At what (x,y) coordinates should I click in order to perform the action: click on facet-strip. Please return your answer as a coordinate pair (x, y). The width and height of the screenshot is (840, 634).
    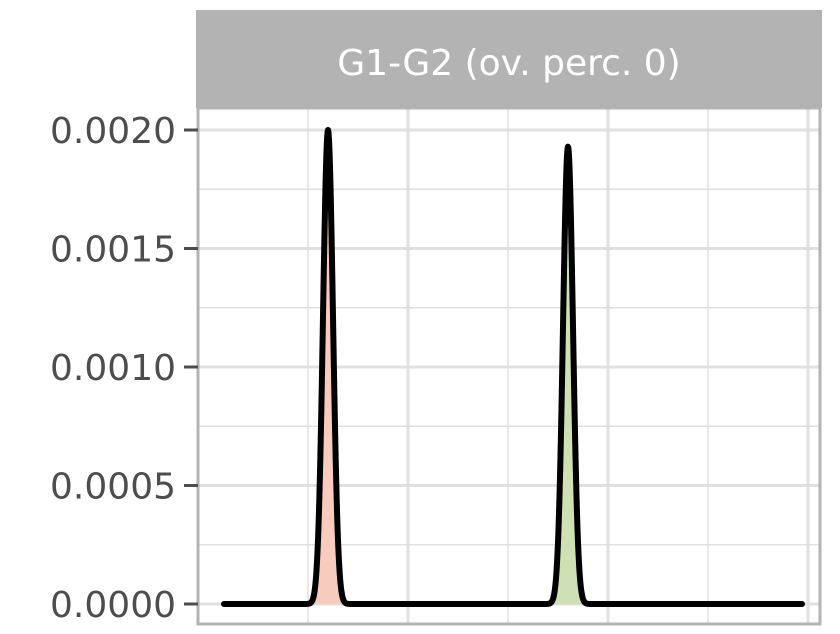
    Looking at the image, I should click on (509, 59).